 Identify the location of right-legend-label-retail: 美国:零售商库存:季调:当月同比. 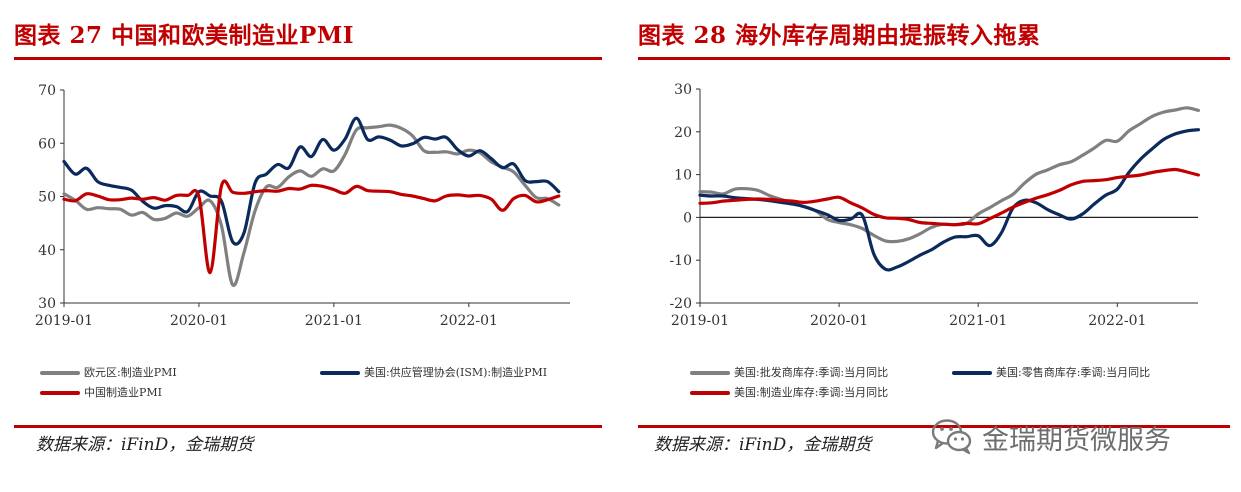
(1073, 372).